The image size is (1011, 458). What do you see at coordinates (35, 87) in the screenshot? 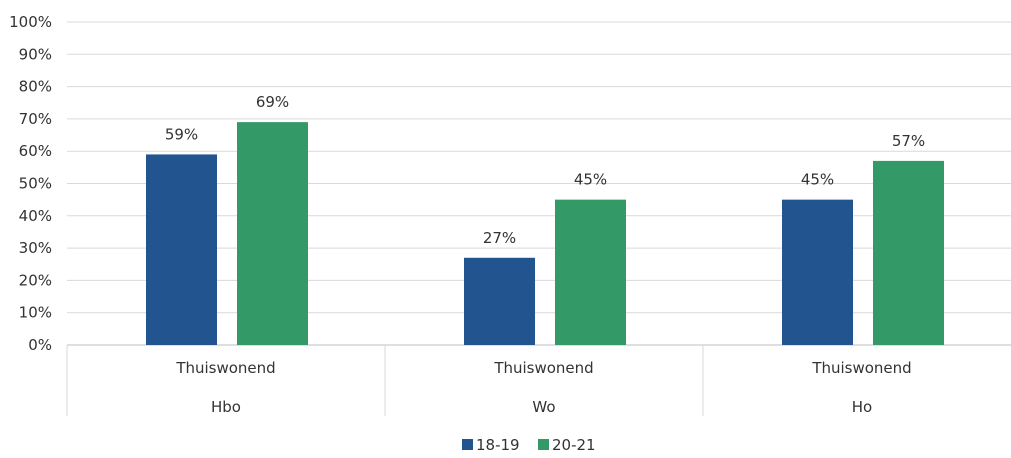
I see `y-tick-label: 80%` at bounding box center [35, 87].